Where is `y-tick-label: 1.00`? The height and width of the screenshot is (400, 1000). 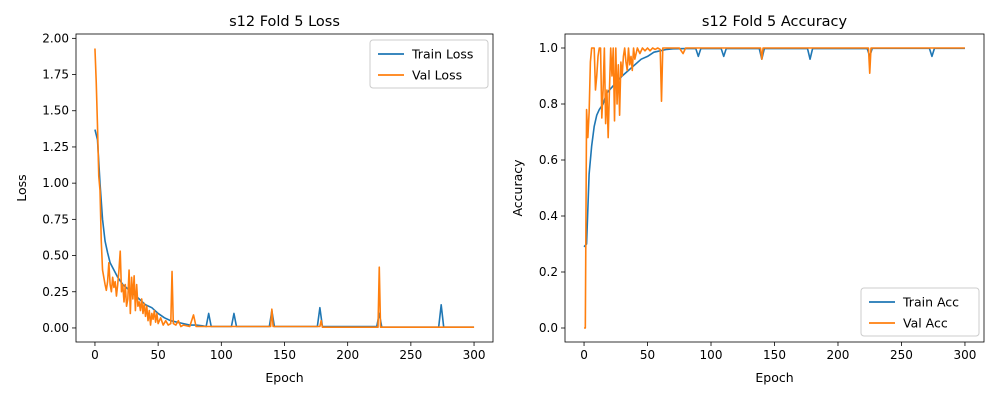
y-tick-label: 1.00 is located at coordinates (55, 183).